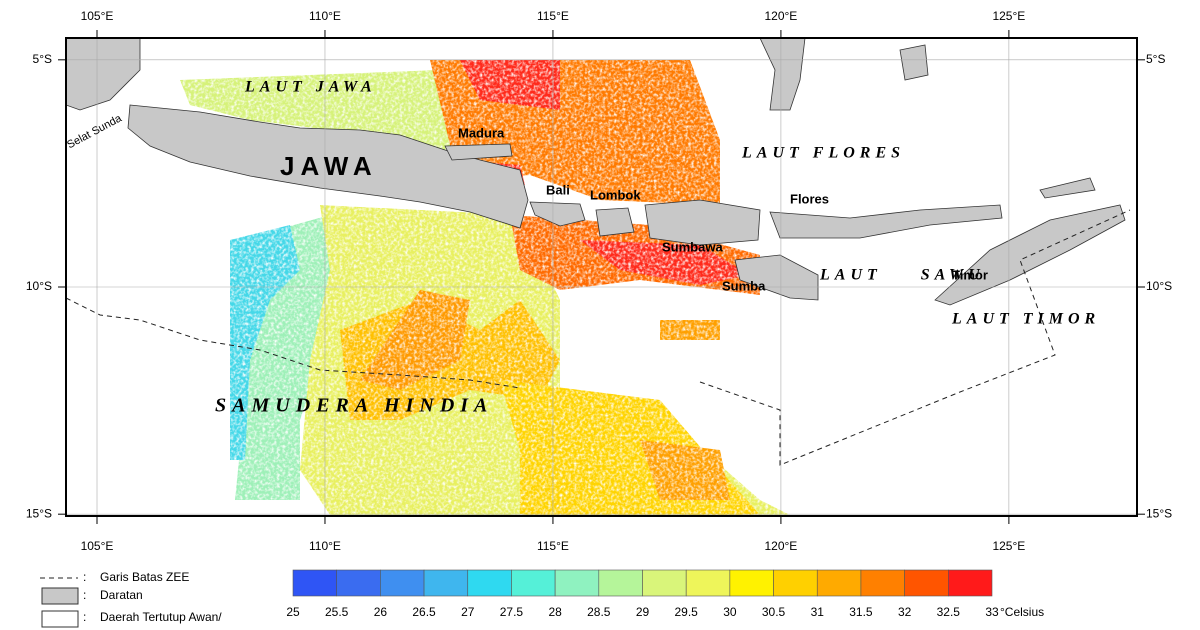  I want to click on colorbar-tick-label: 28, so click(555, 612).